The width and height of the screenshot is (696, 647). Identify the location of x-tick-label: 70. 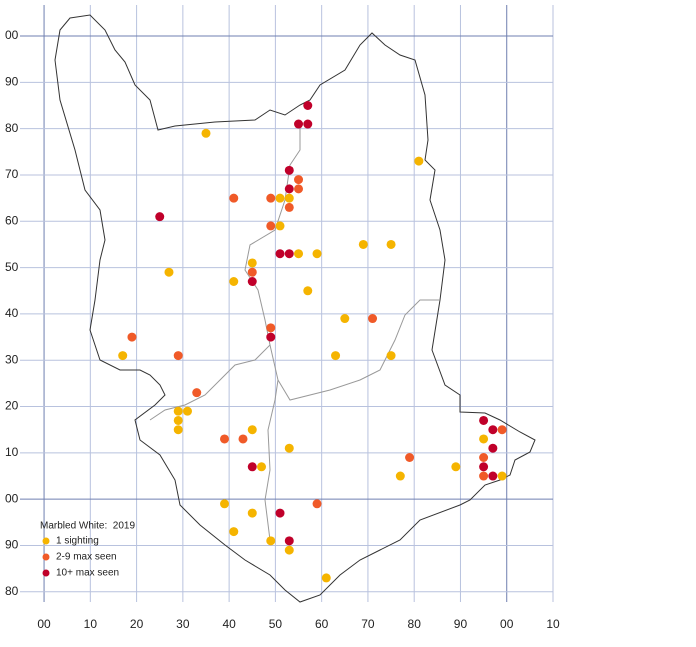
(368, 624).